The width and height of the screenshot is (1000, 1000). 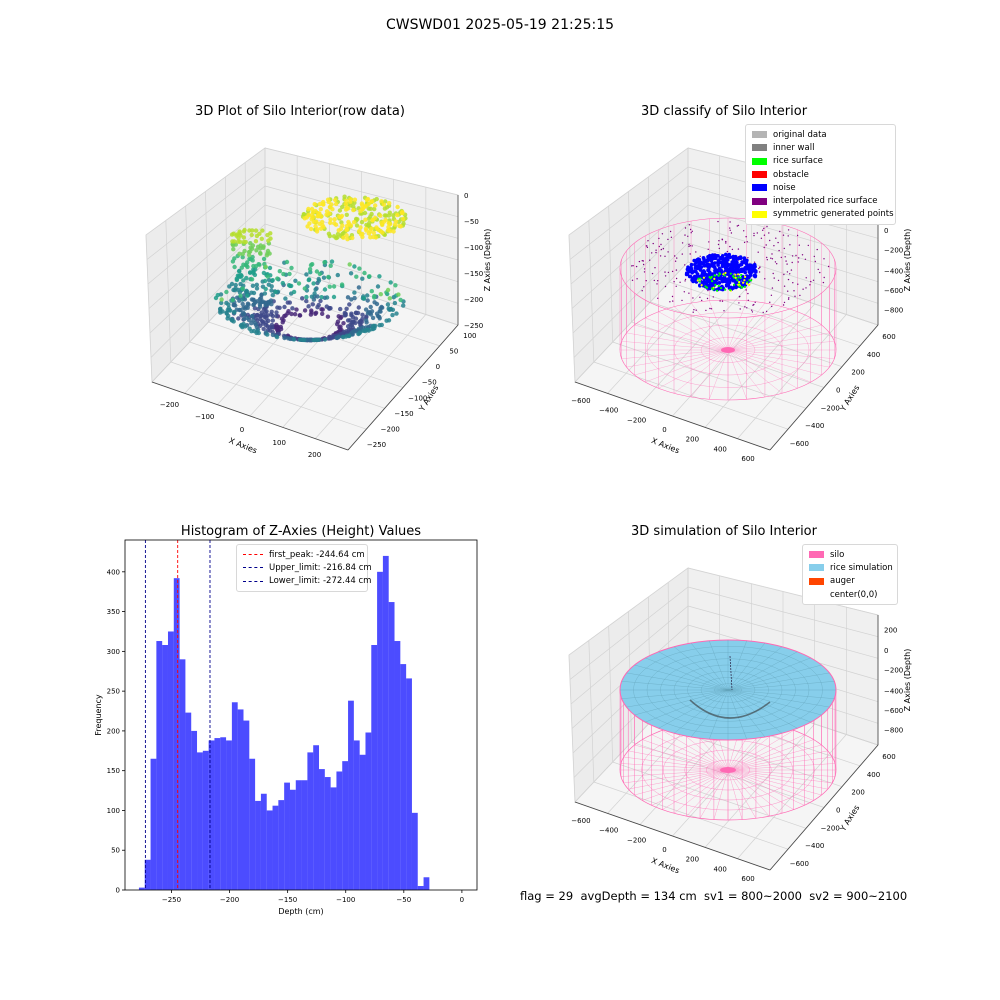 I want to click on legend-label: first_peak: -244.64 cm, so click(x=317, y=554).